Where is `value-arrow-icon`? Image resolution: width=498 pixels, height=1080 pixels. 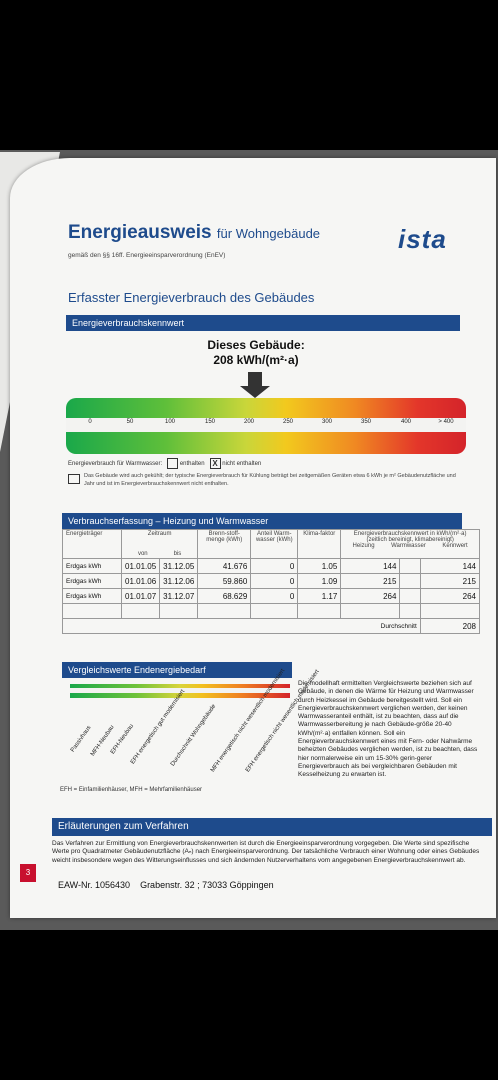
value-arrow-icon is located at coordinates (255, 380).